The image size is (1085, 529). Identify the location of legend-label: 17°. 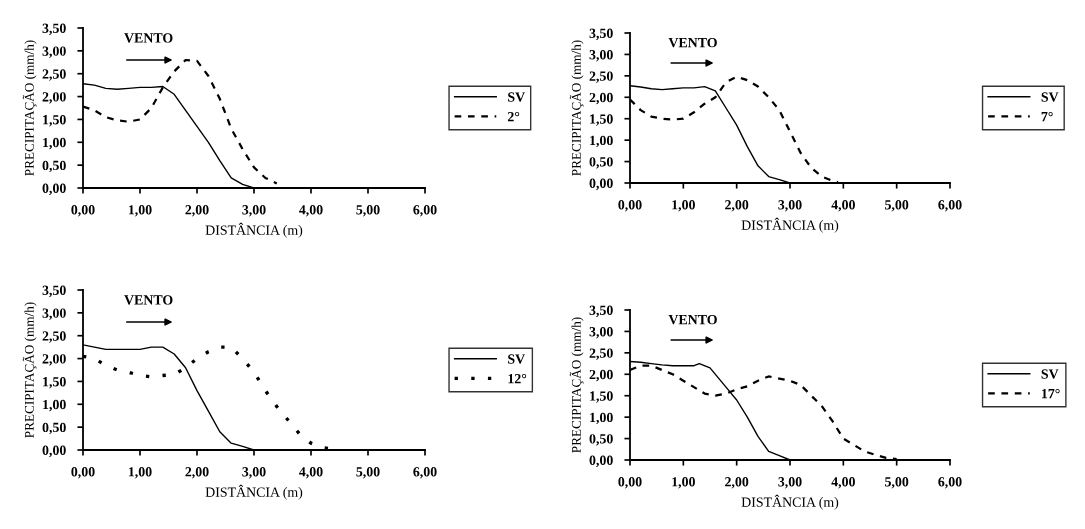
(1050, 393).